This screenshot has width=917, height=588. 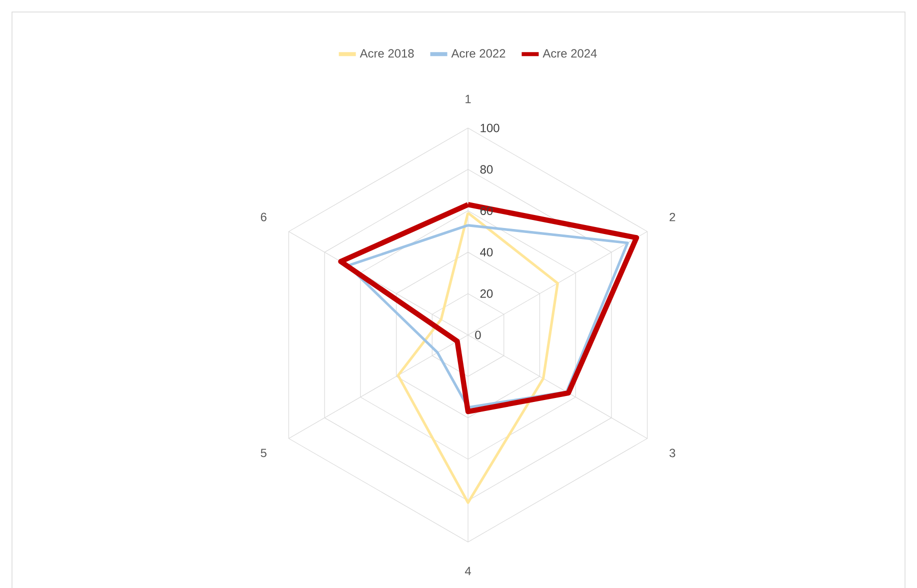 What do you see at coordinates (486, 293) in the screenshot?
I see `y-tick-label: 20` at bounding box center [486, 293].